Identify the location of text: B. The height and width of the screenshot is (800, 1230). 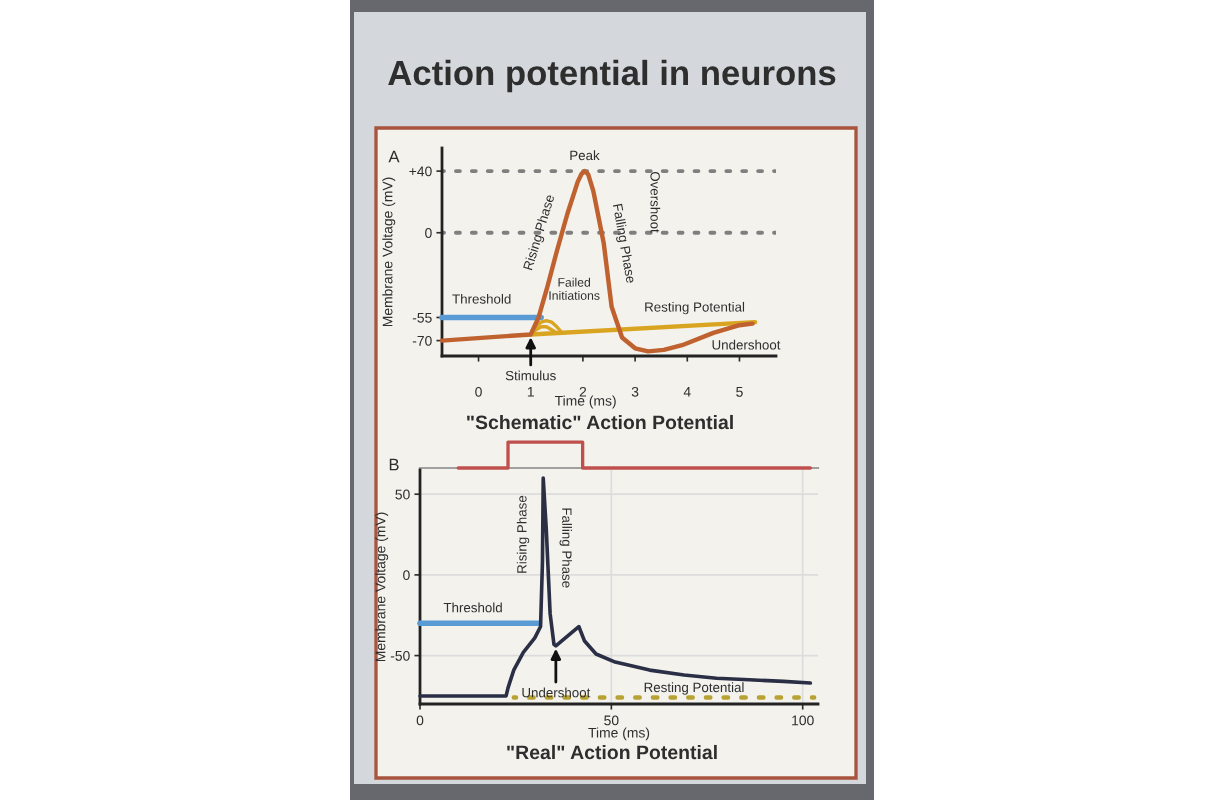
(394, 464).